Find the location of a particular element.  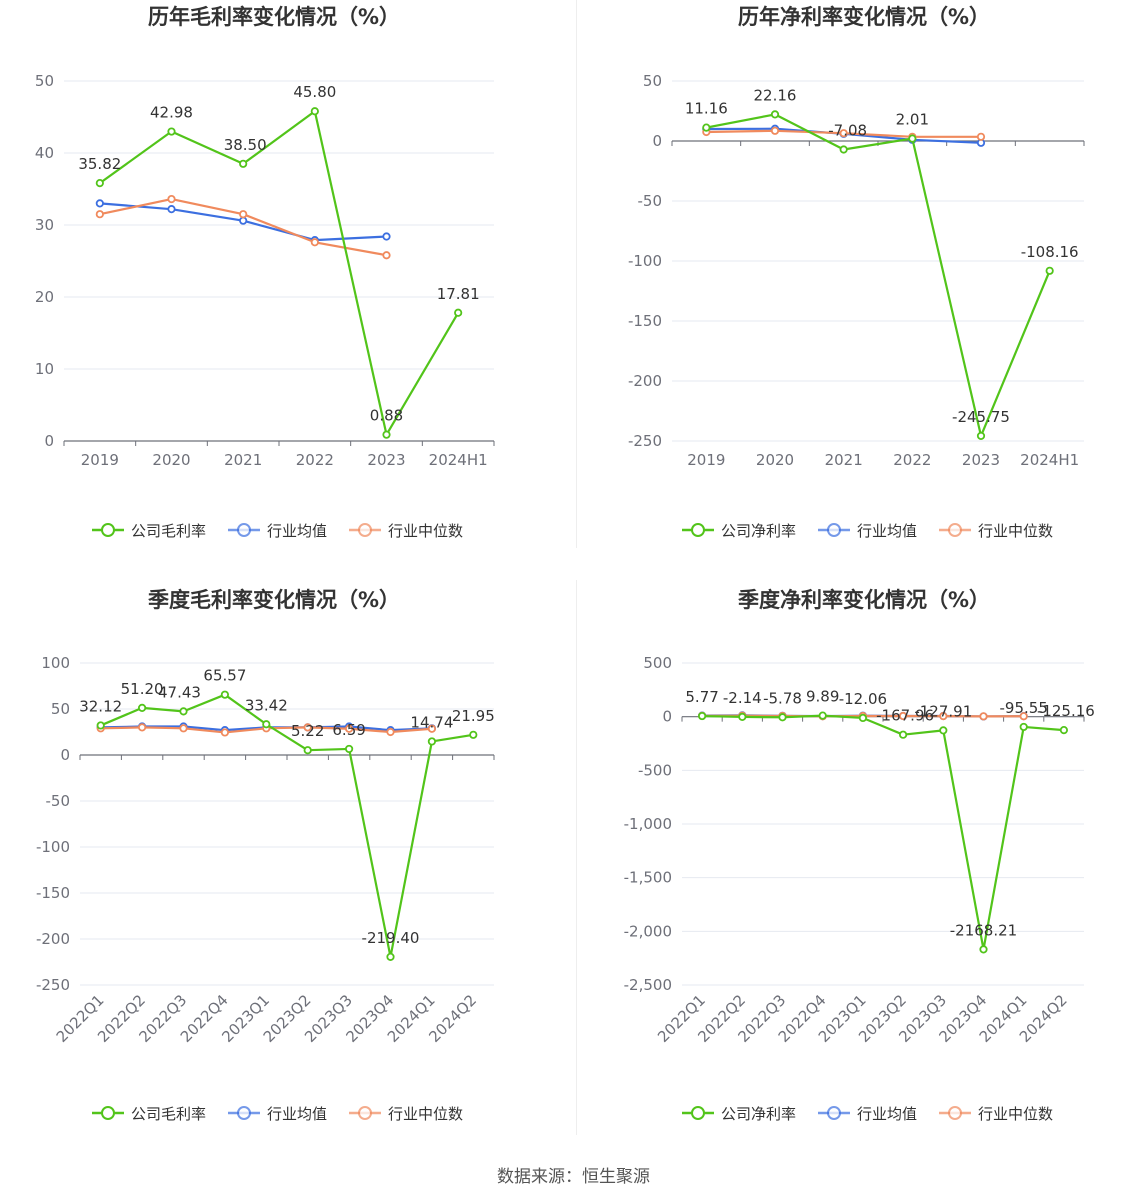

x-tick-label: 2024H1 is located at coordinates (1049, 460).